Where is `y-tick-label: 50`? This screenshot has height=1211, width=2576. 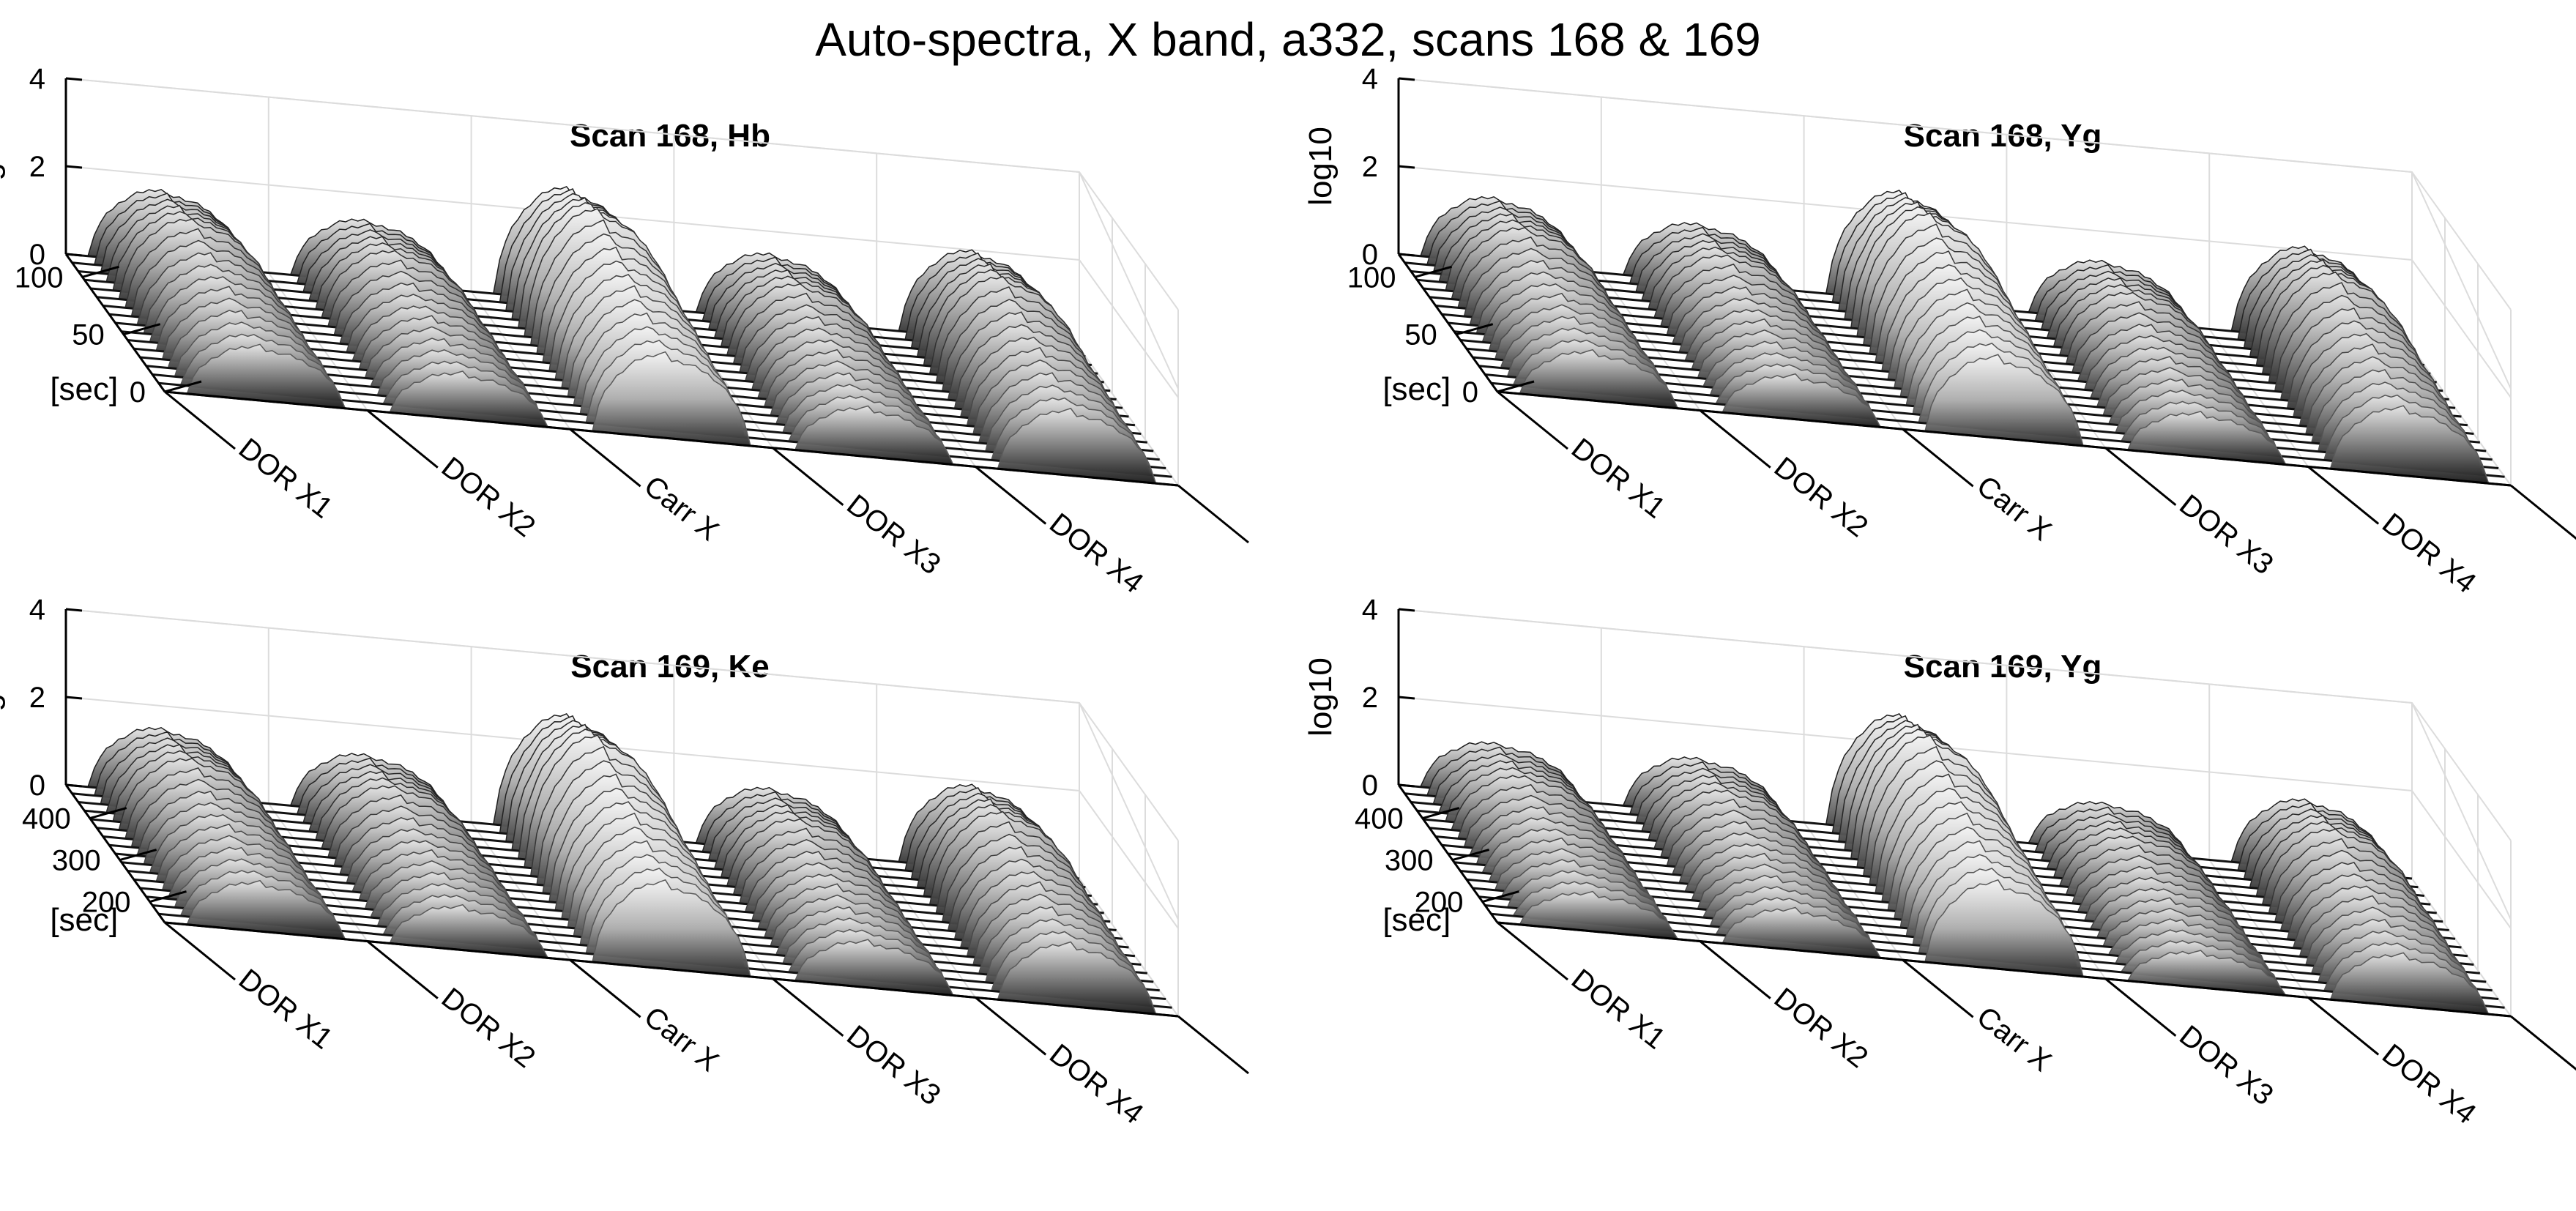 y-tick-label: 50 is located at coordinates (1420, 335).